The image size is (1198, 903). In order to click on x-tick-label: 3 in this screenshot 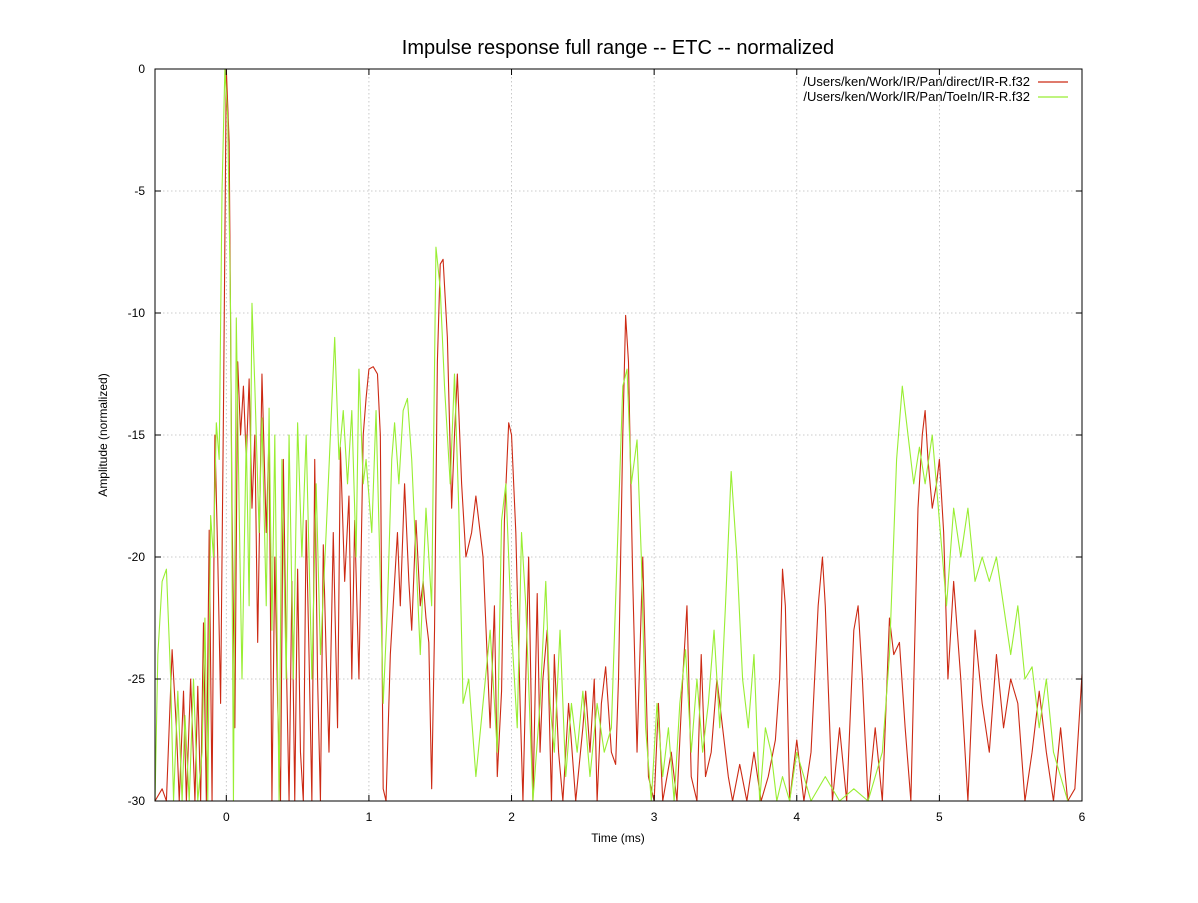, I will do `click(654, 817)`.